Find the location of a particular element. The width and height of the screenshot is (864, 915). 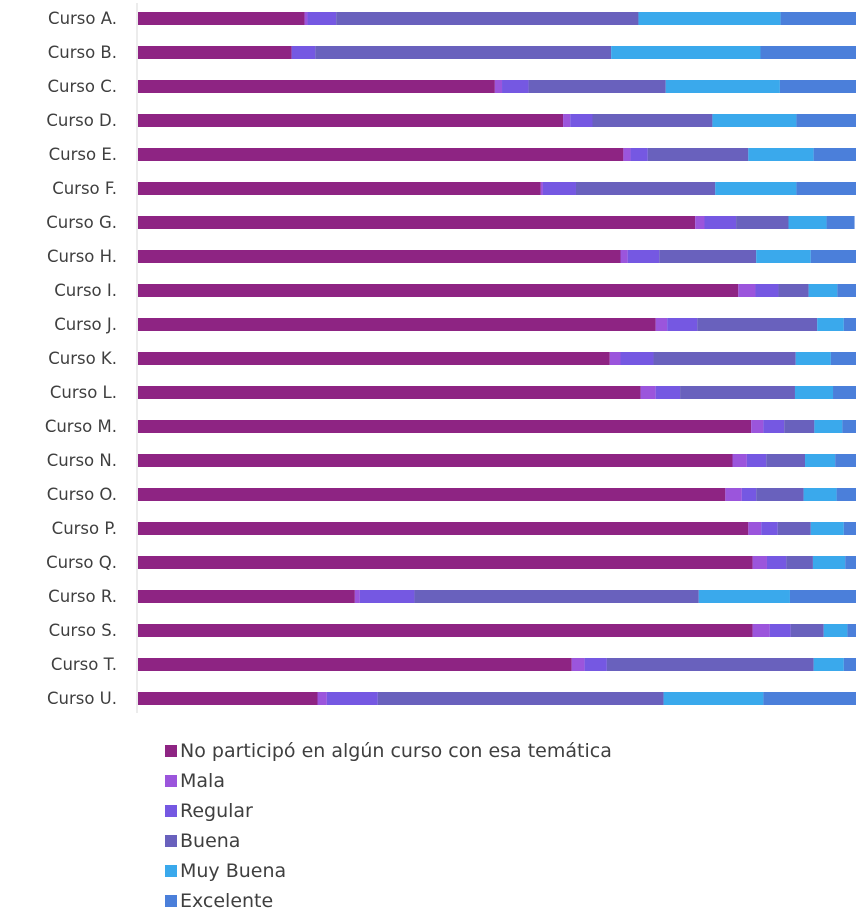

legend-label: Excelente is located at coordinates (226, 901).